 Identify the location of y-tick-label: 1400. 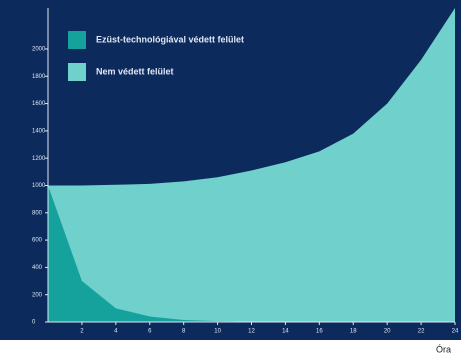
(39, 131).